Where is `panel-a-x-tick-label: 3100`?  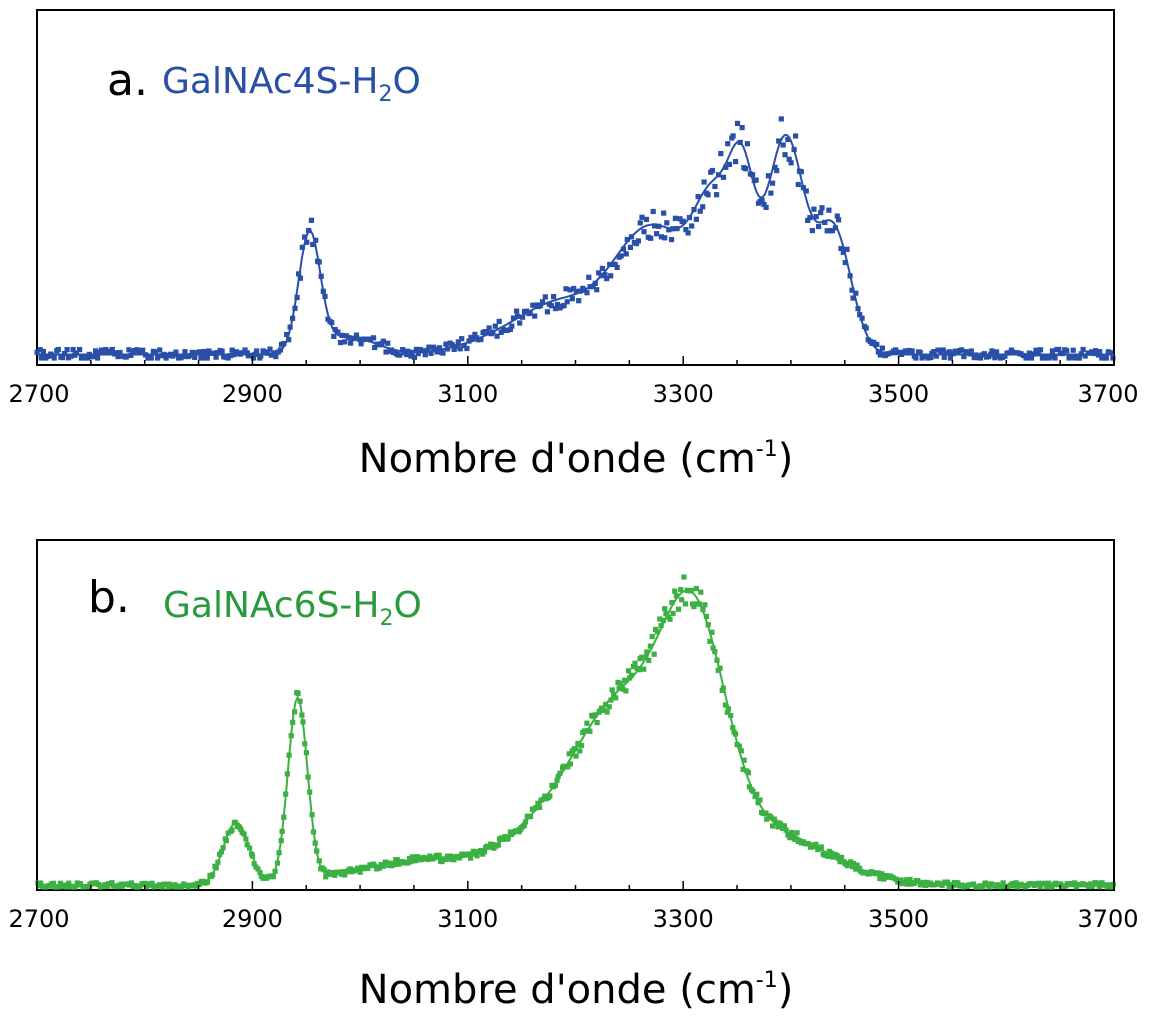 panel-a-x-tick-label: 3100 is located at coordinates (467, 394).